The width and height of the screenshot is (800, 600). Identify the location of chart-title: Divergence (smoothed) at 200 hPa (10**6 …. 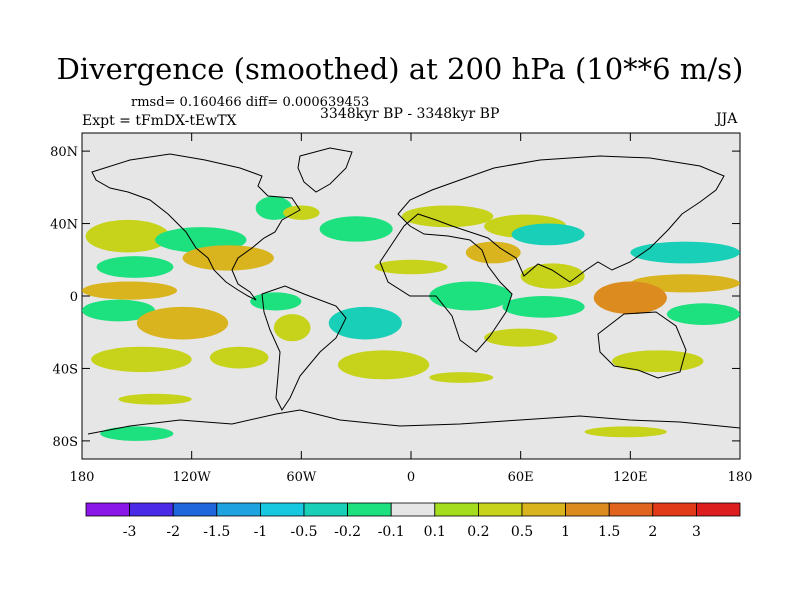
(400, 69).